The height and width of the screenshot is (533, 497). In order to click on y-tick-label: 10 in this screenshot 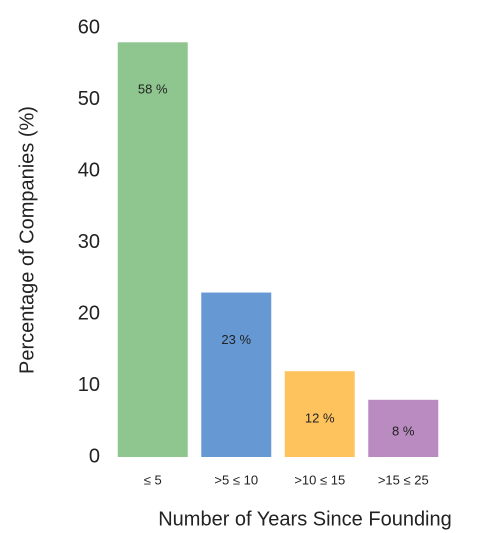, I will do `click(89, 385)`.